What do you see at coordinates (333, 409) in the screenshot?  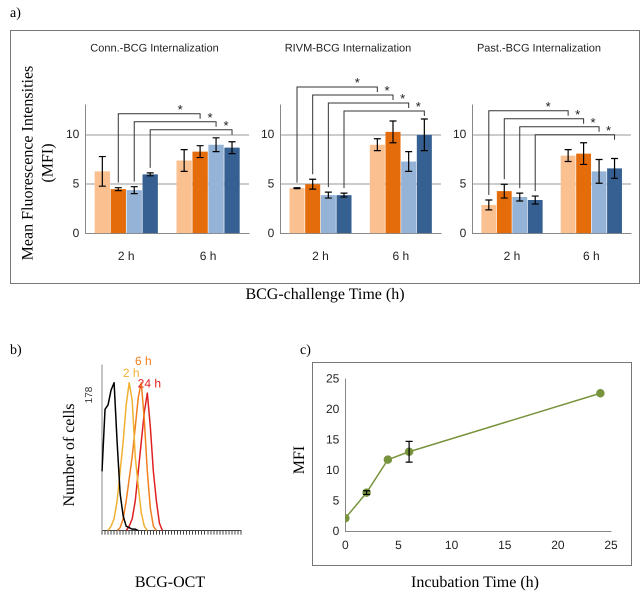 I see `y-tick-label: 20` at bounding box center [333, 409].